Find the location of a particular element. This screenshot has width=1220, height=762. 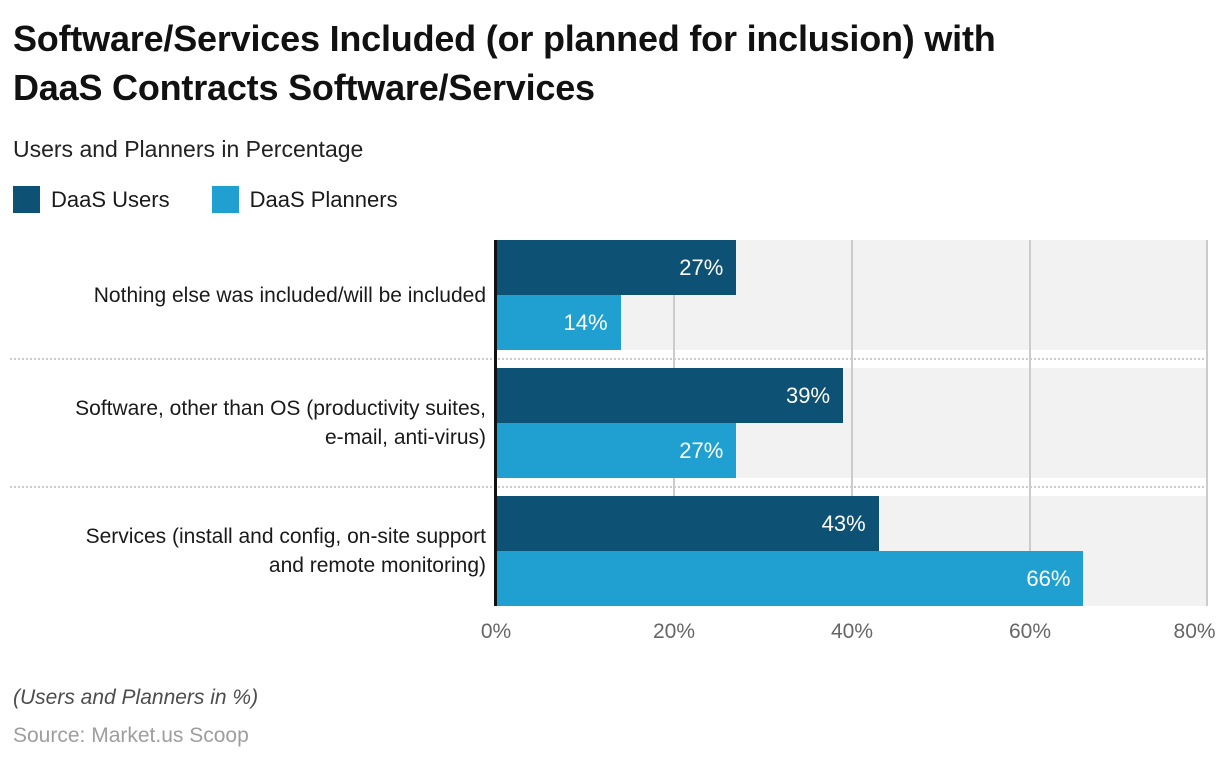

bar-value-label: 66% is located at coordinates (1048, 578).